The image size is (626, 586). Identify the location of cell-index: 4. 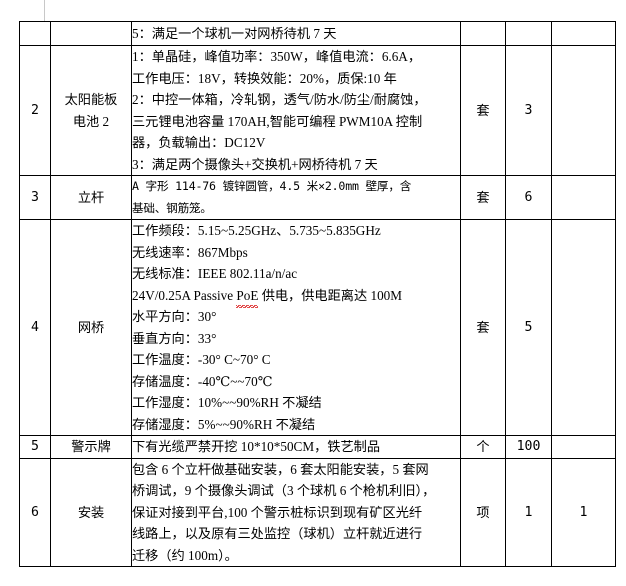
(35, 327).